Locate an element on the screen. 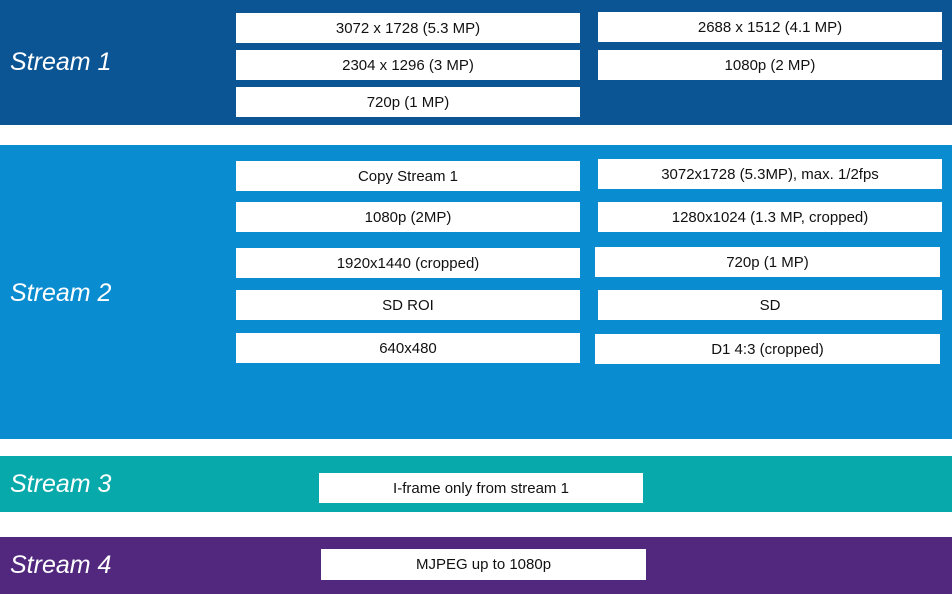  option-box: SD is located at coordinates (770, 305).